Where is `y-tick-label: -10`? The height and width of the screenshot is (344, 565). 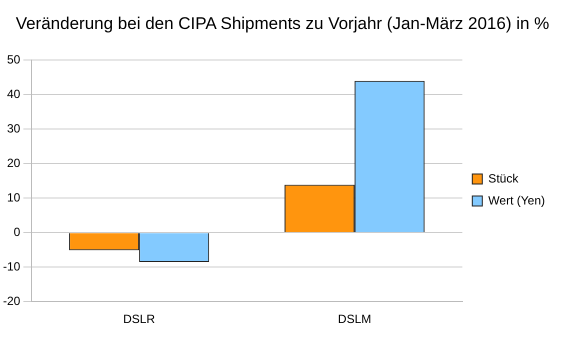
y-tick-label: -10 is located at coordinates (12, 266).